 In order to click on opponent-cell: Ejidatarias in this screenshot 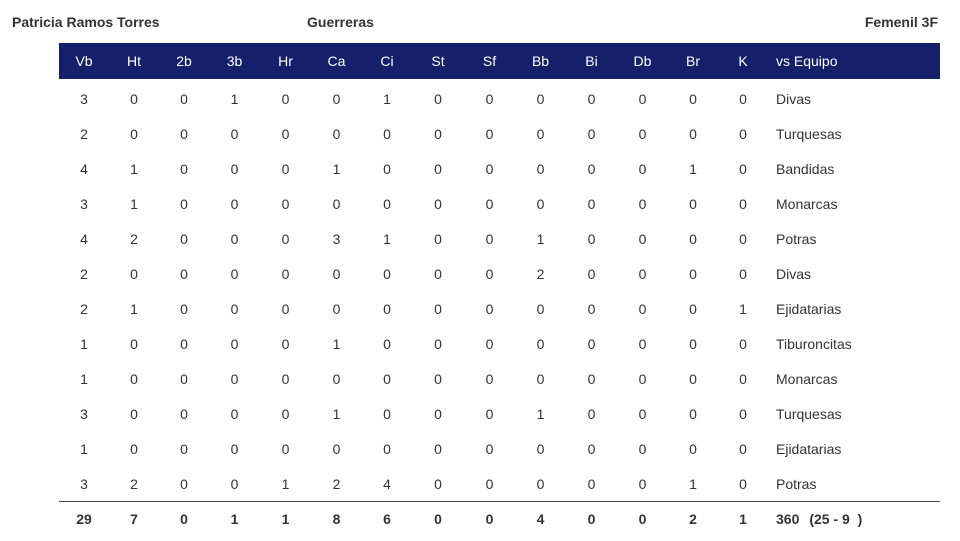, I will do `click(809, 448)`.